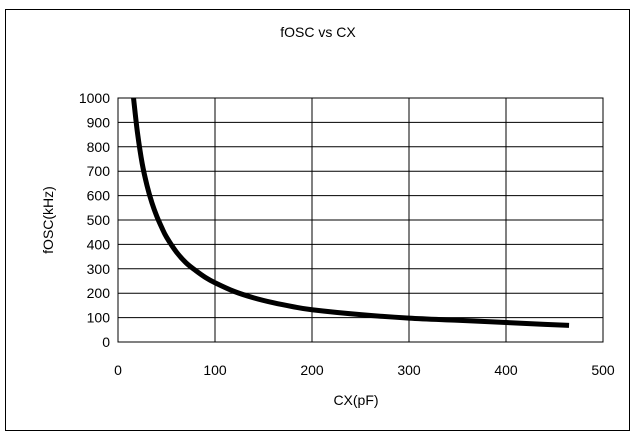 This screenshot has width=637, height=437. I want to click on y-axis-label: fOSC(kHz), so click(48, 220).